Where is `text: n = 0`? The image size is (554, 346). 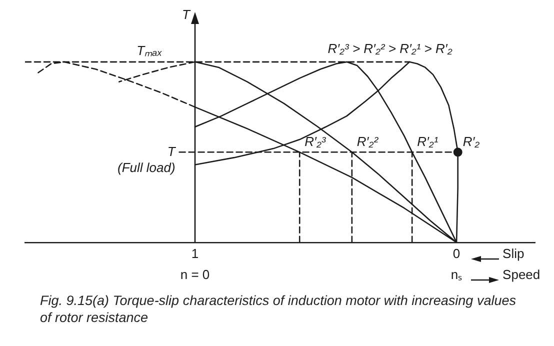
text: n = 0 is located at coordinates (195, 274).